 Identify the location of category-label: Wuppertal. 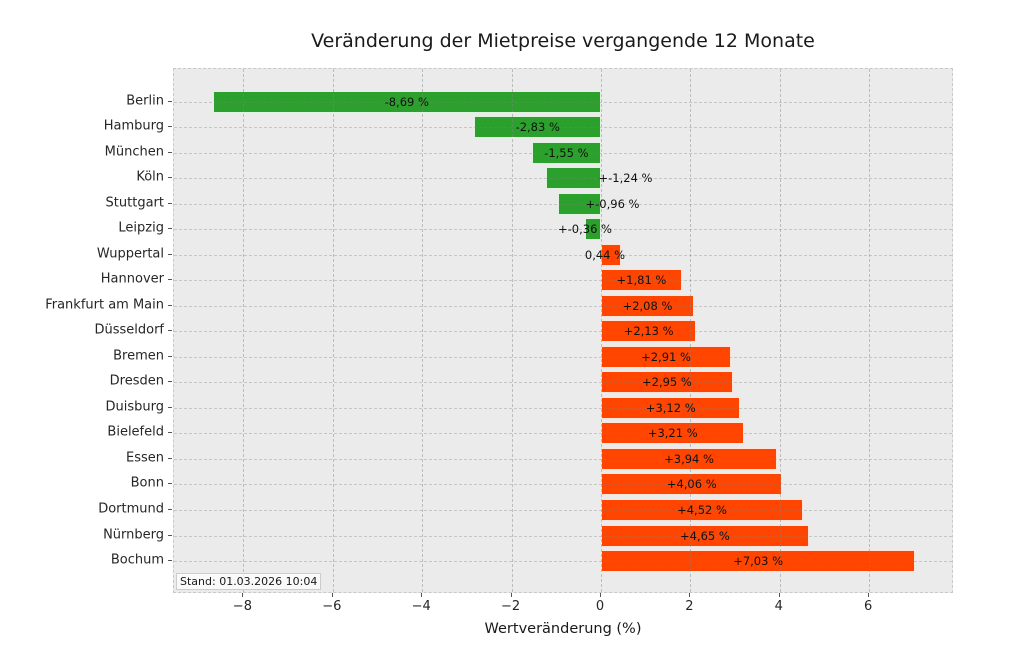
(130, 254).